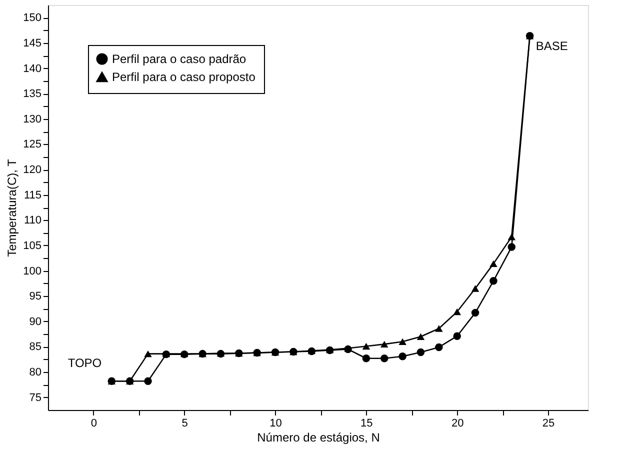 The height and width of the screenshot is (470, 629). I want to click on y-tick-label: 115, so click(33, 195).